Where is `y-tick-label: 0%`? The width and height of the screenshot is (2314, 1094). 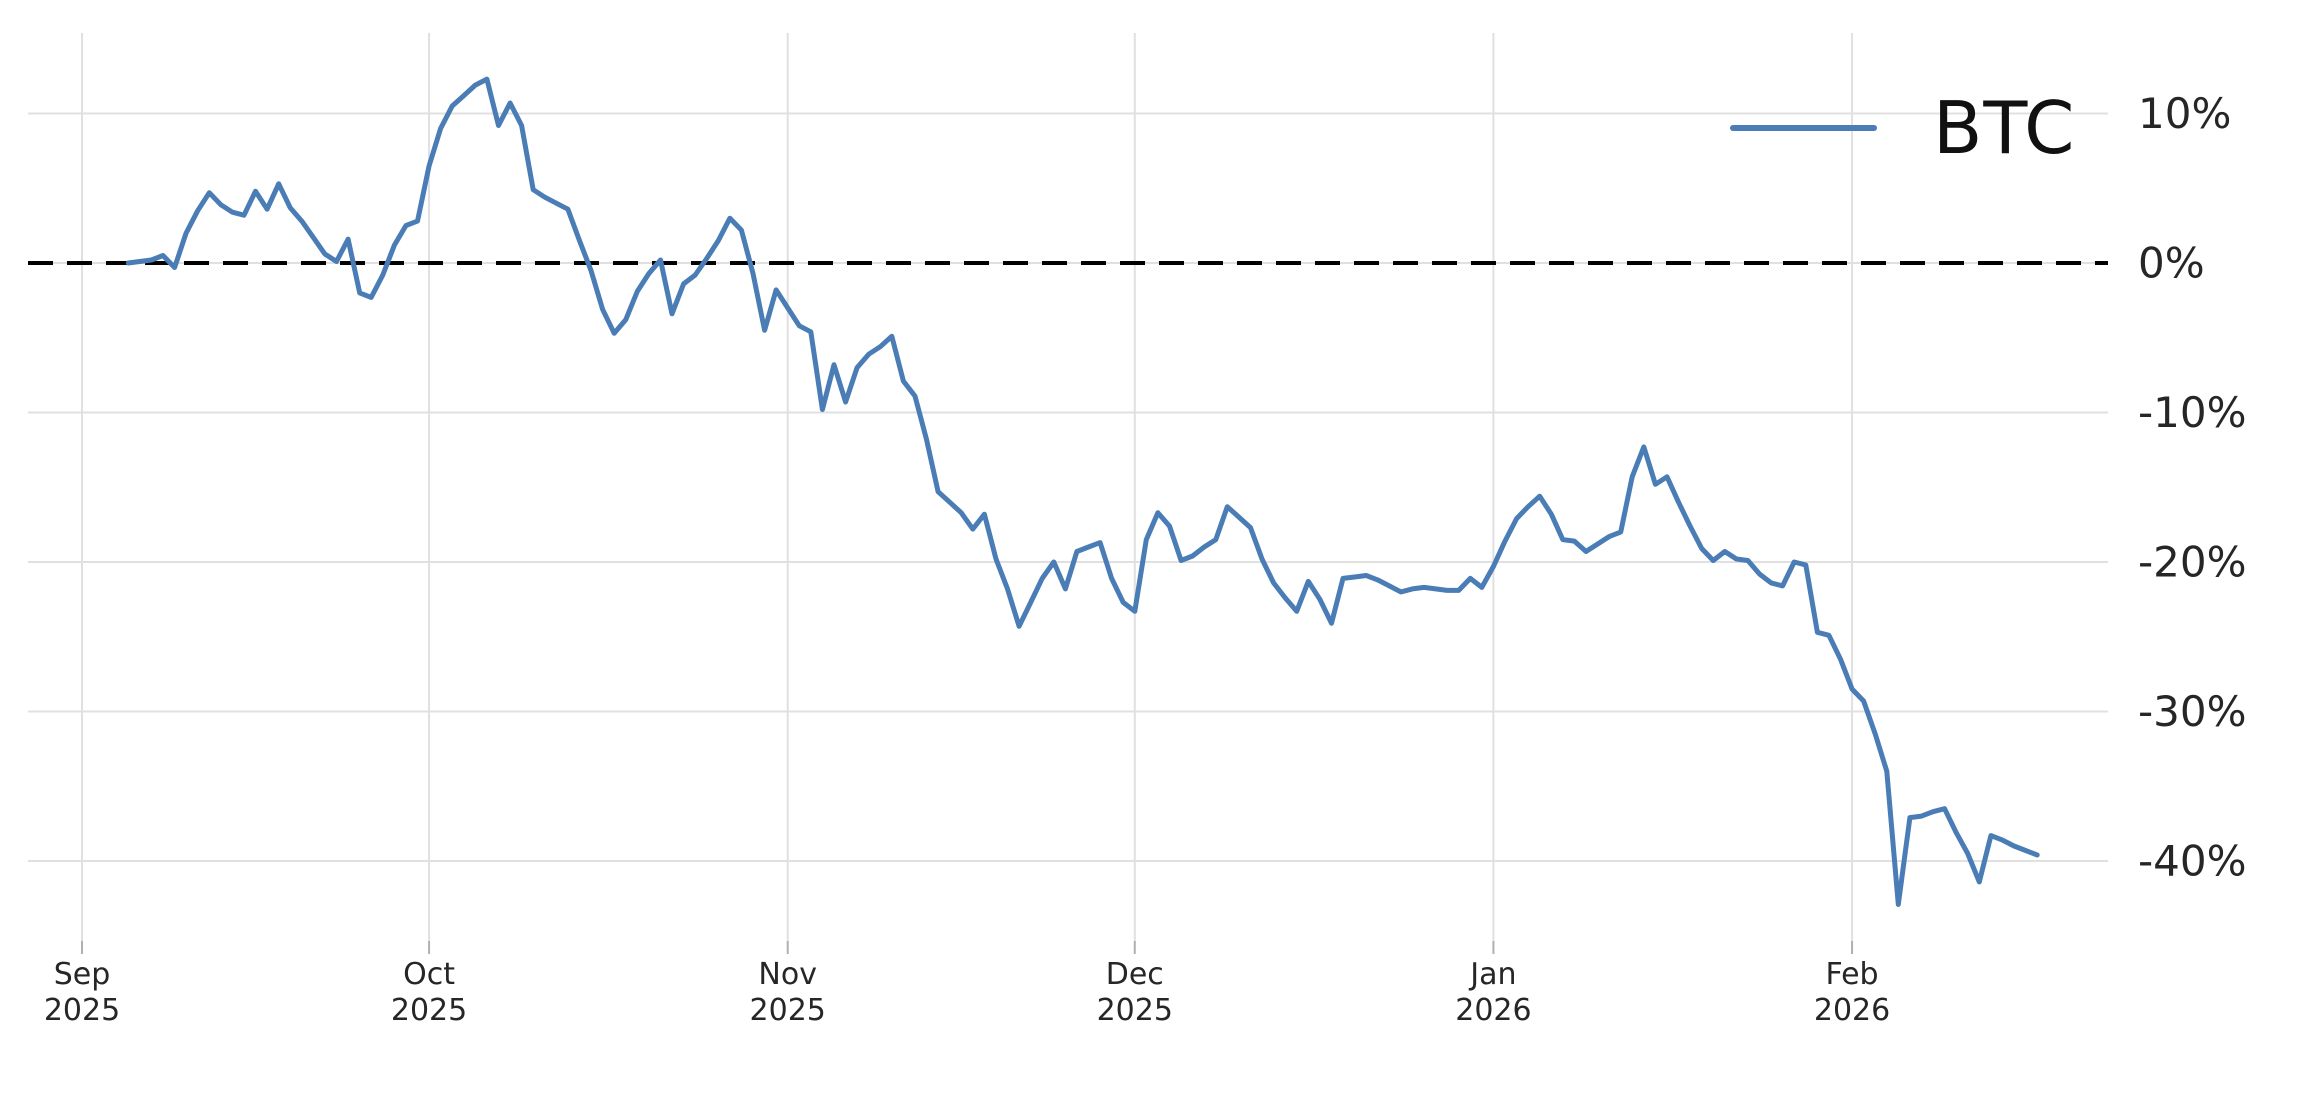 y-tick-label: 0% is located at coordinates (2171, 263).